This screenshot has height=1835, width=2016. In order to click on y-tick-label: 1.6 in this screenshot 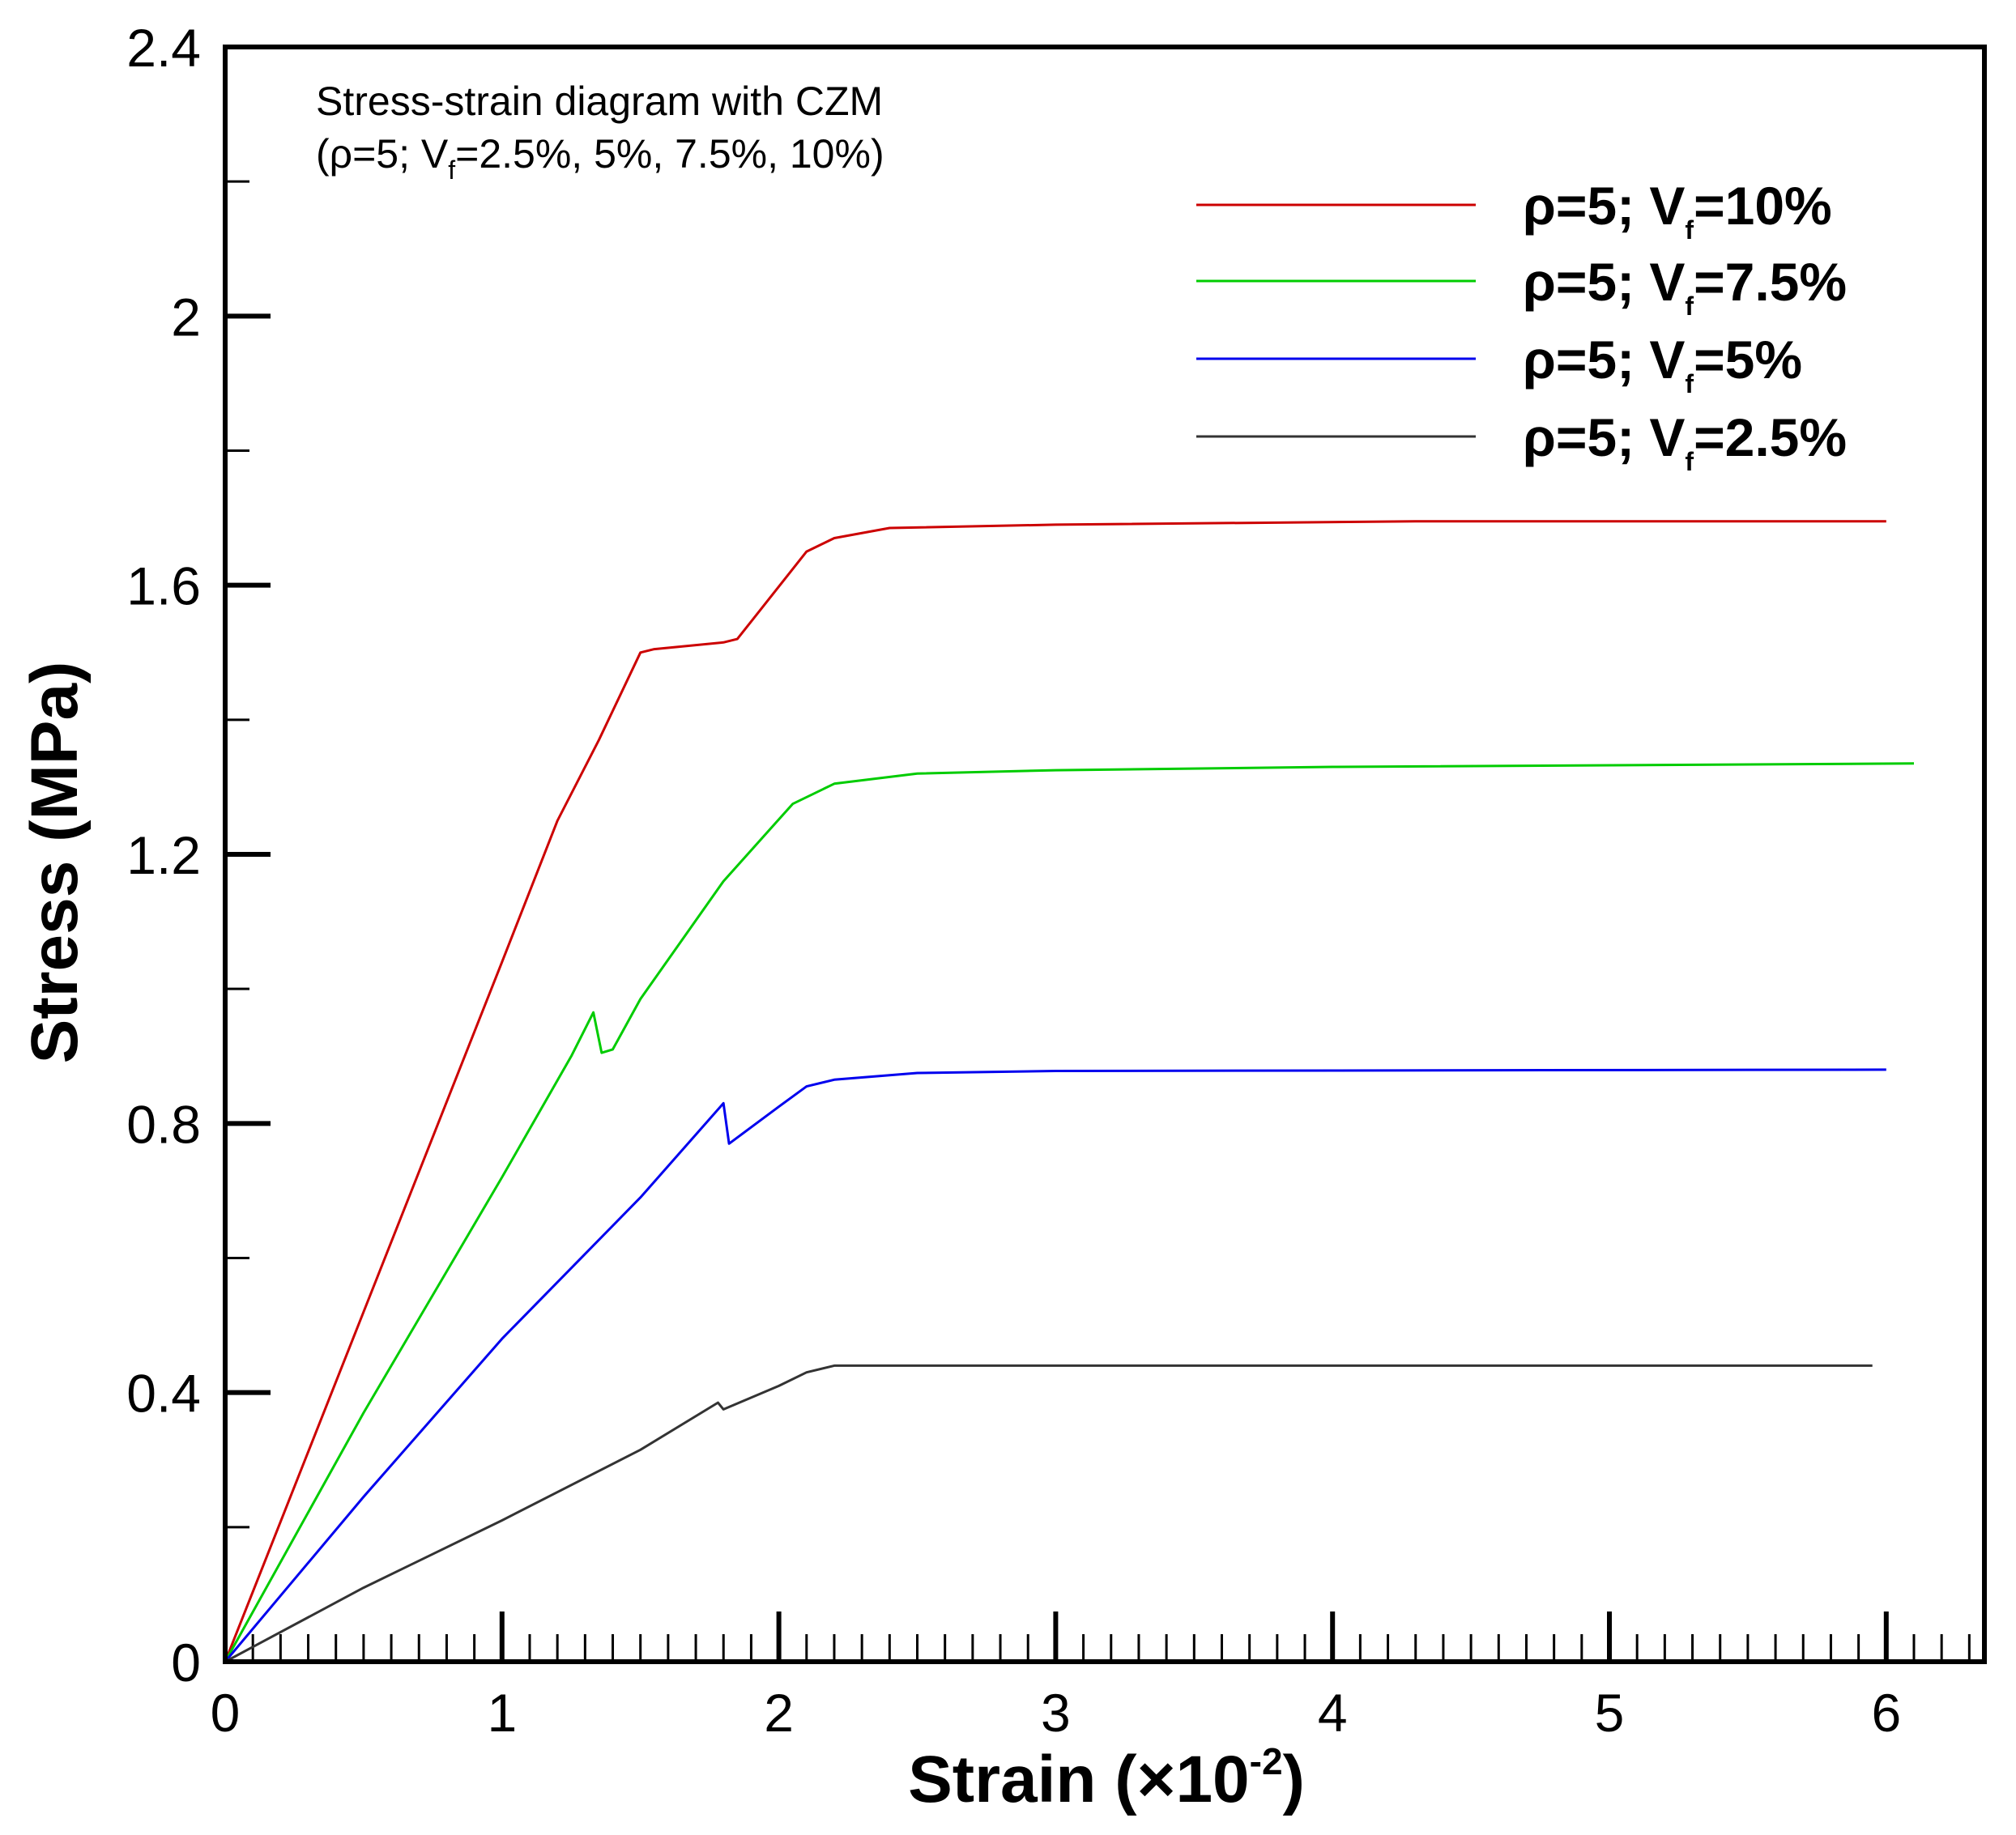, I will do `click(163, 586)`.